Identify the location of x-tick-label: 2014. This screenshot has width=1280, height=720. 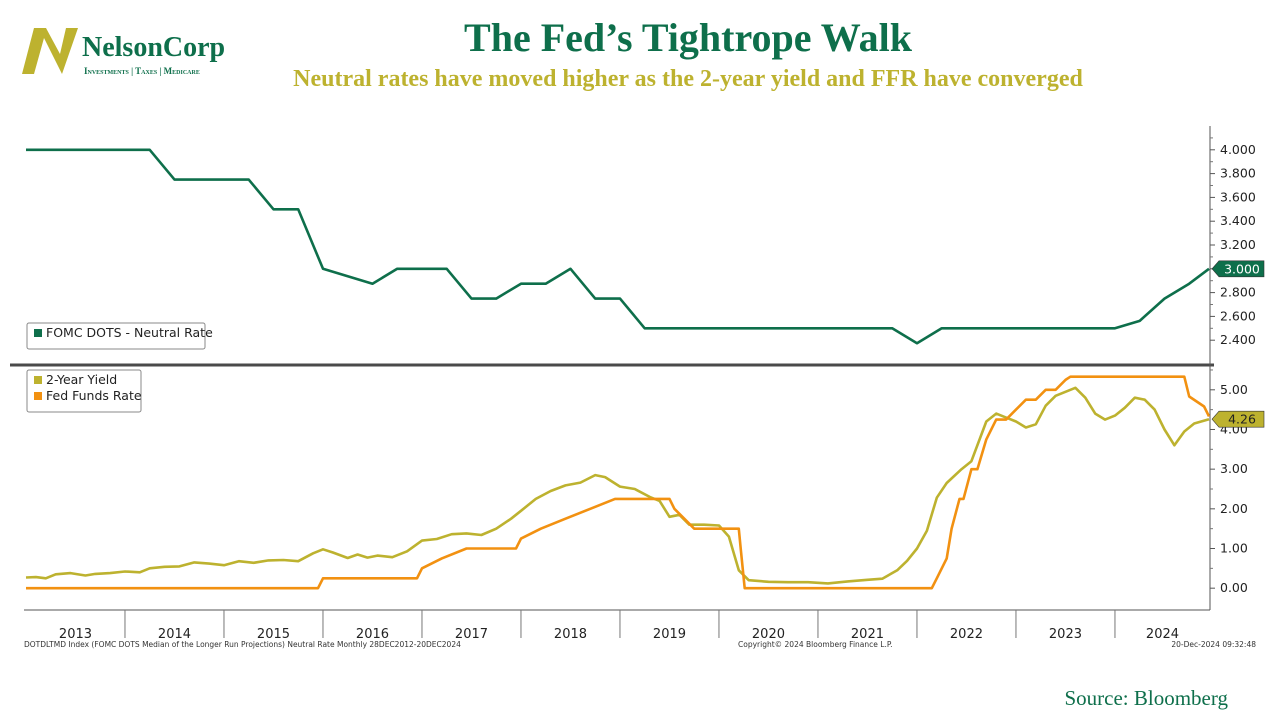
(174, 634).